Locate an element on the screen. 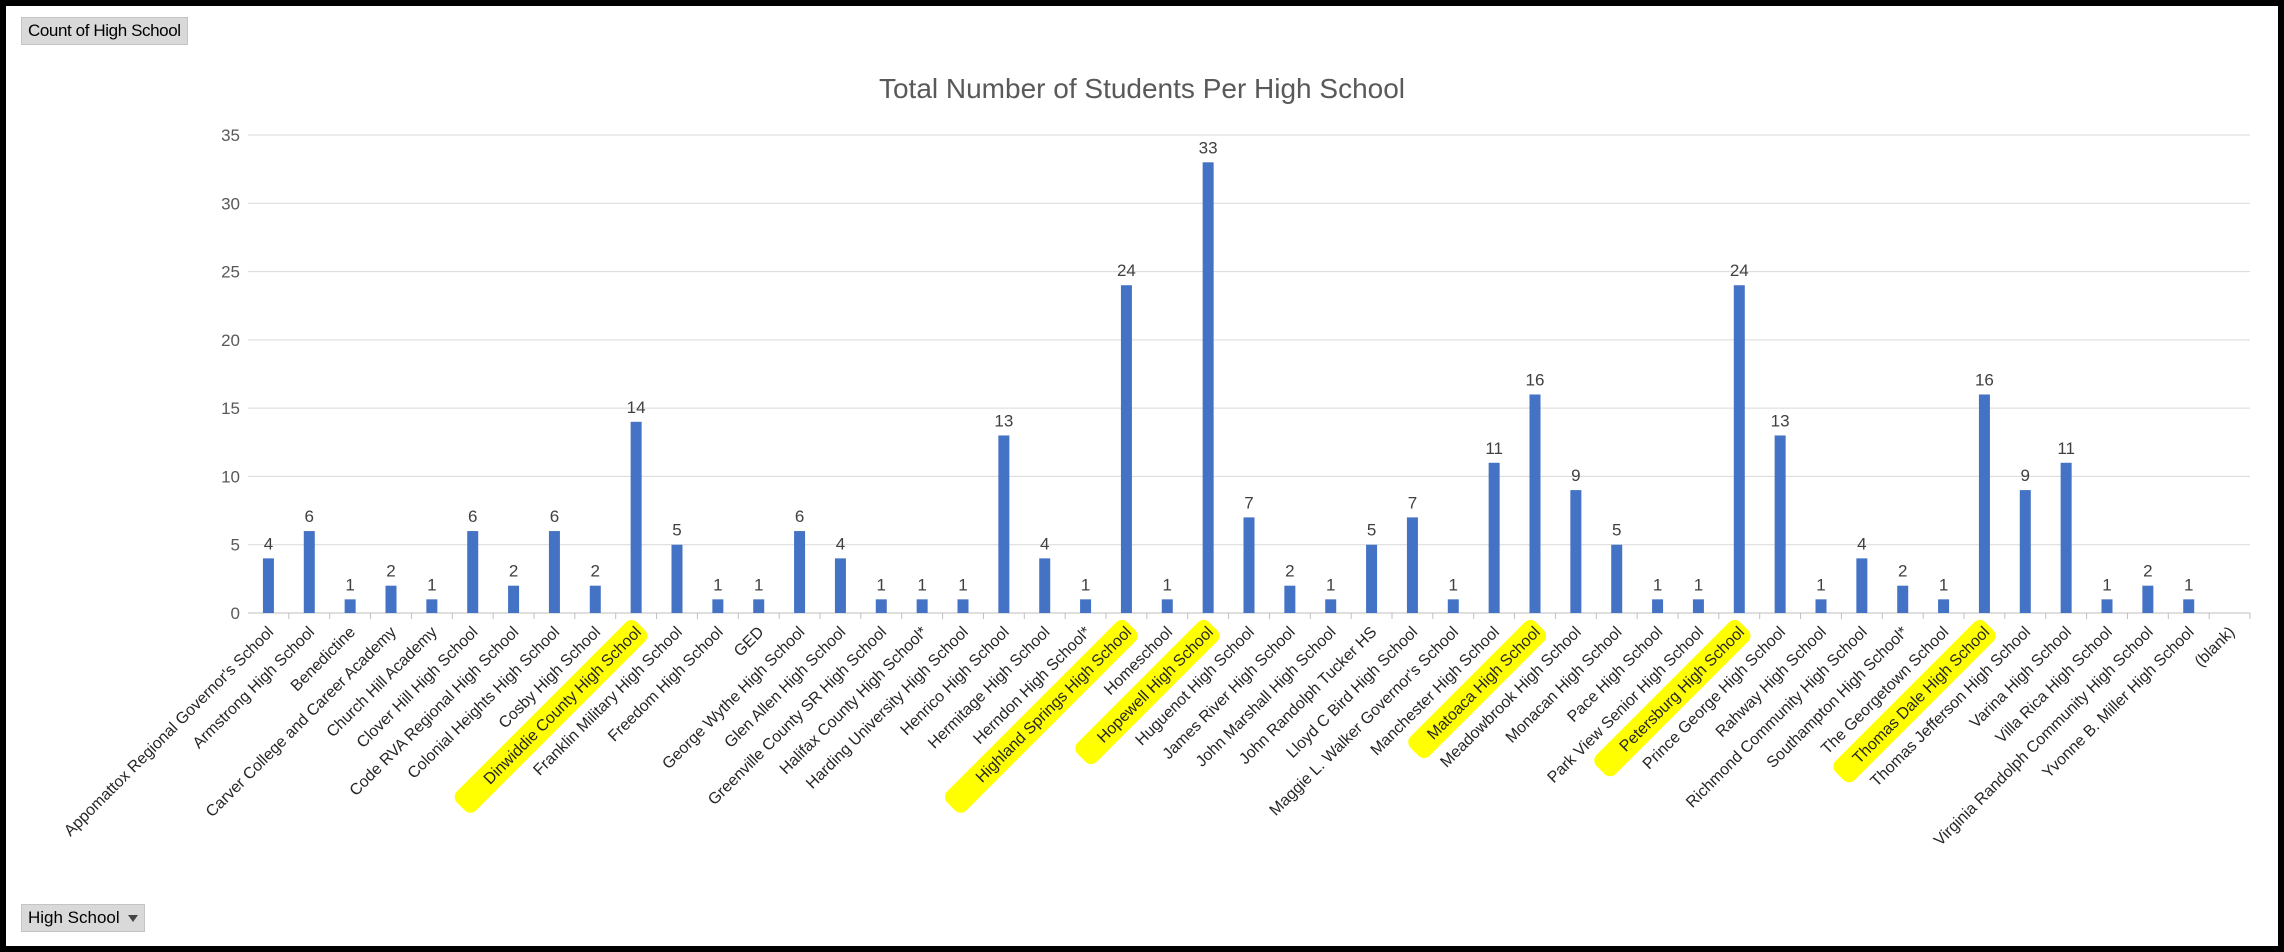 This screenshot has height=952, width=2284. y-tick-label: 25 is located at coordinates (230, 272).